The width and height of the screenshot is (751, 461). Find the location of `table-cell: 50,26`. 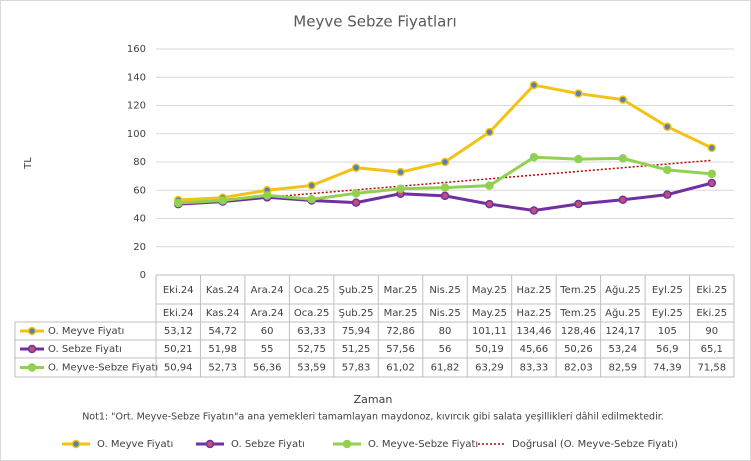

table-cell: 50,26 is located at coordinates (578, 349).